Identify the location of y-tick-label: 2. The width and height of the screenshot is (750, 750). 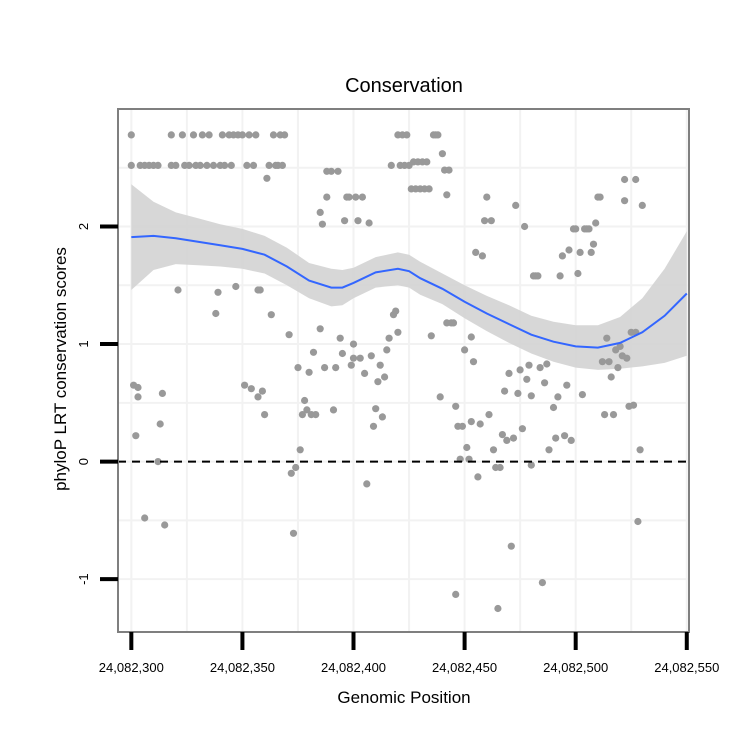
(83, 226).